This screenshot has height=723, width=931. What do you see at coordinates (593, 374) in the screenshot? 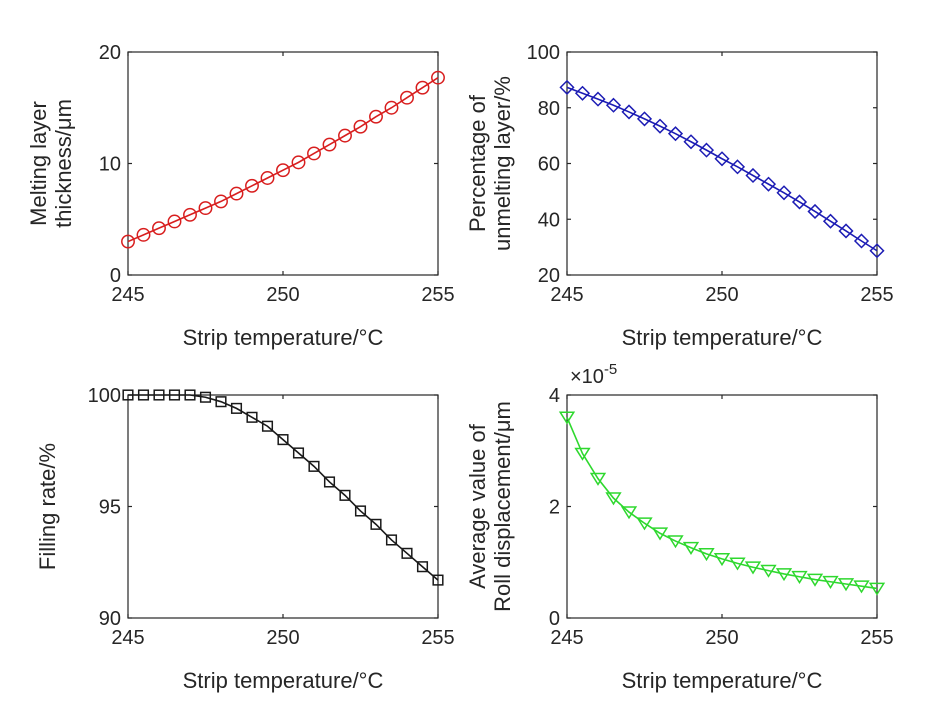
I see `axis-exponent-label: ×10⁻⁵` at bounding box center [593, 374].